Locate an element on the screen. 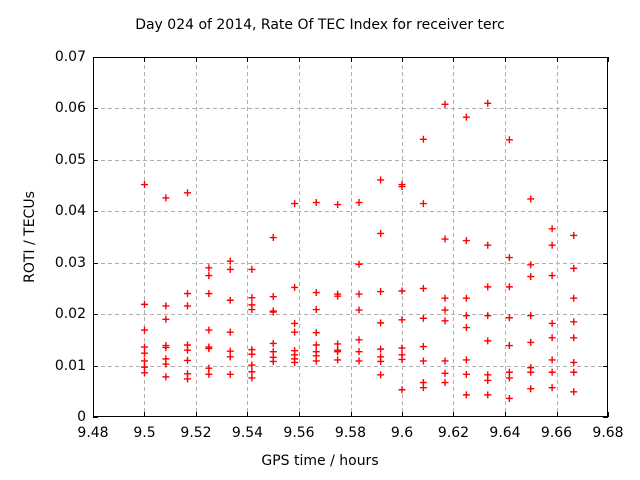 This screenshot has height=480, width=640. x-tick-label: 9.54 is located at coordinates (247, 433).